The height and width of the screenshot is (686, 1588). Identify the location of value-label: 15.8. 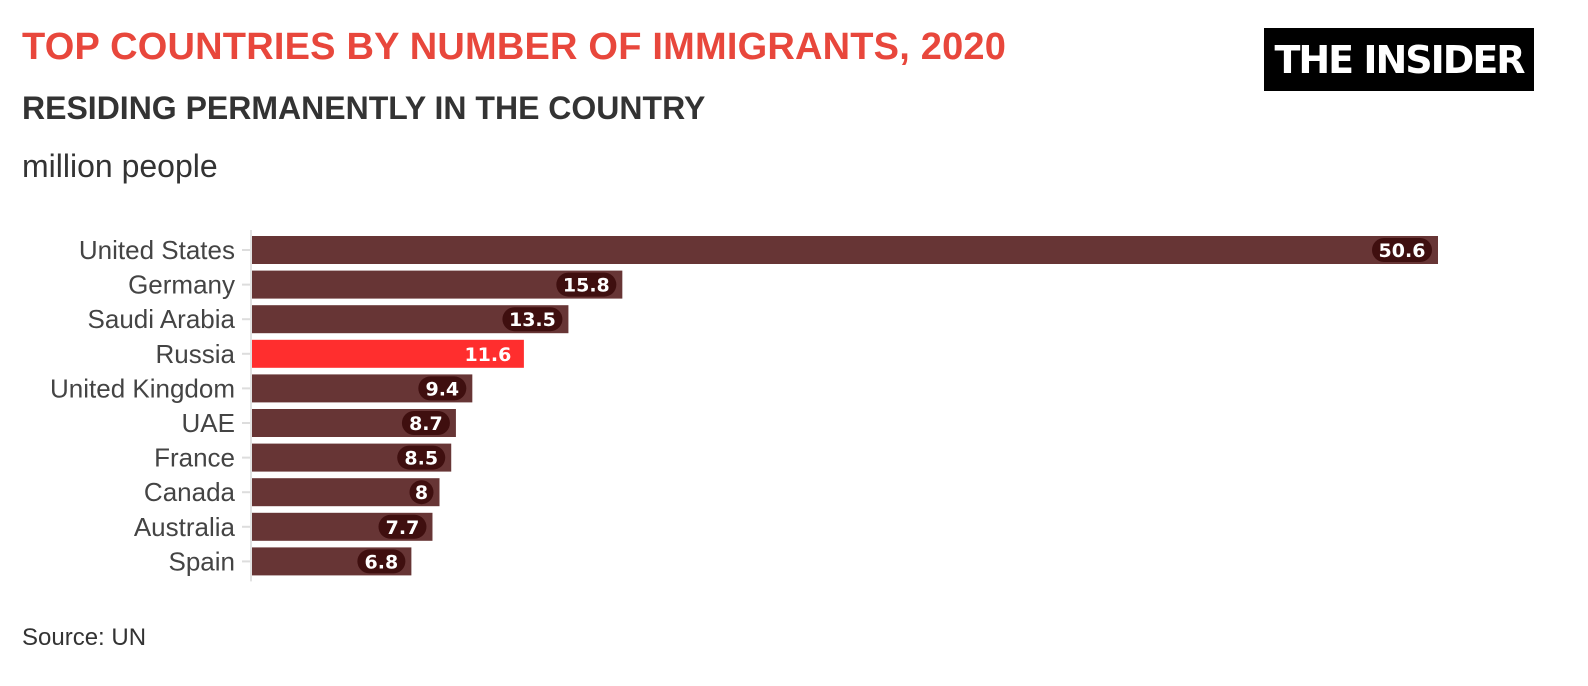
(586, 286).